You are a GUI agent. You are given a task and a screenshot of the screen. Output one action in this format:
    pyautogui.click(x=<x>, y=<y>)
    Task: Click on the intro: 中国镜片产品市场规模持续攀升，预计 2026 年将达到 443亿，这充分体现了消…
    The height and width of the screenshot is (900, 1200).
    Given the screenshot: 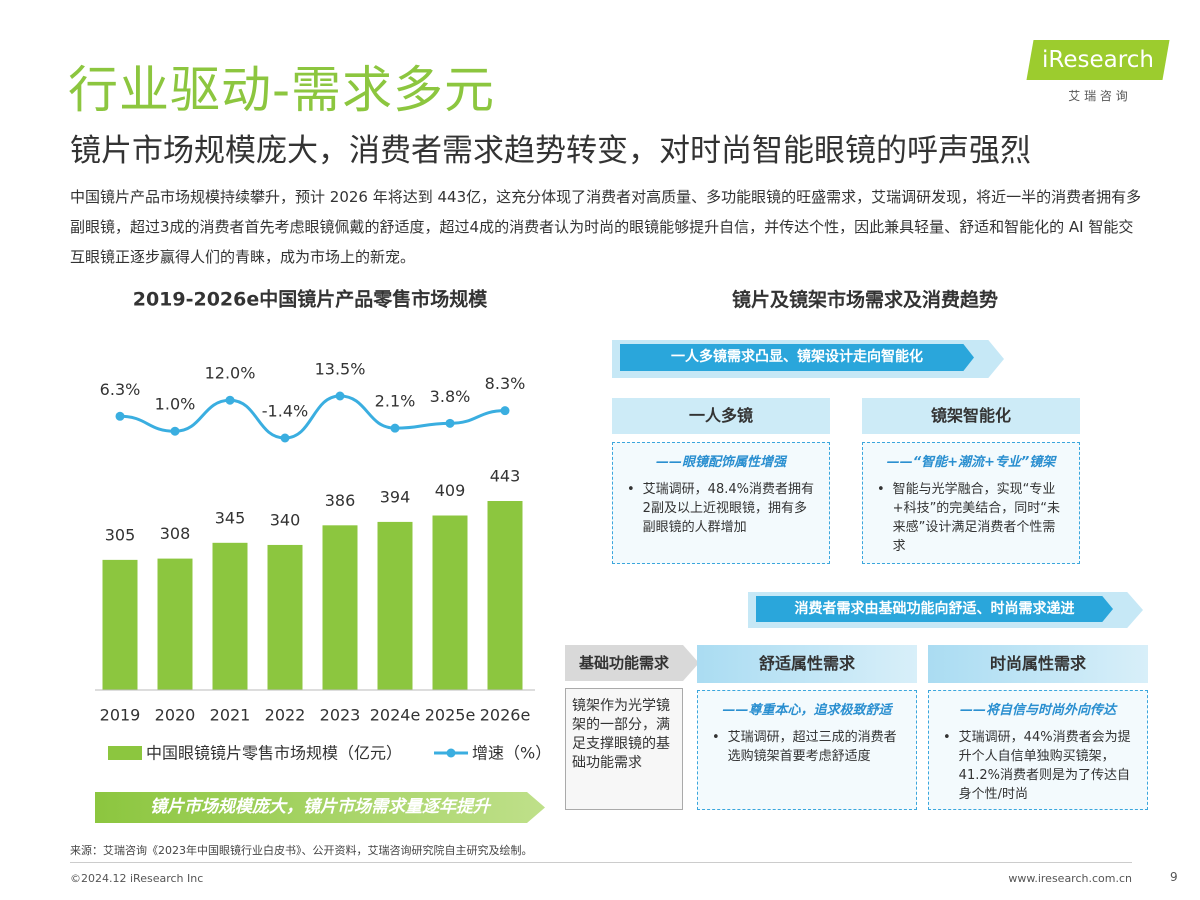 What is the action you would take?
    pyautogui.click(x=606, y=227)
    